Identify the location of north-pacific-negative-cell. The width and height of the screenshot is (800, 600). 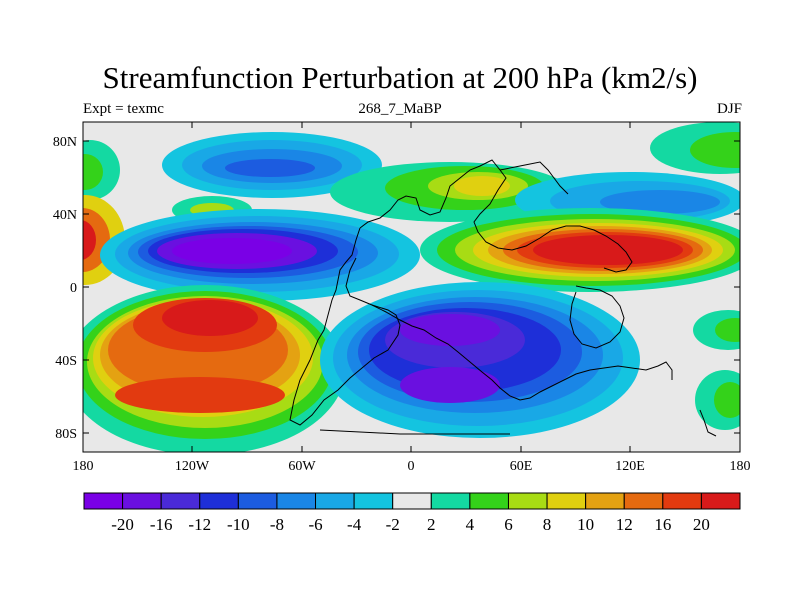
(260, 255).